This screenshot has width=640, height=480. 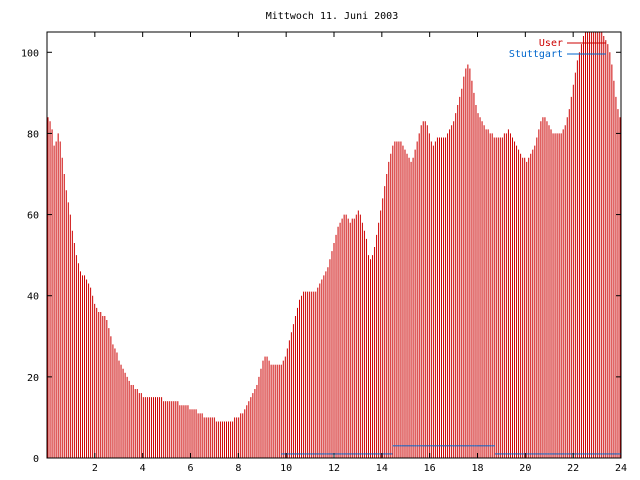 I want to click on x-tick-label: 2, so click(x=95, y=468).